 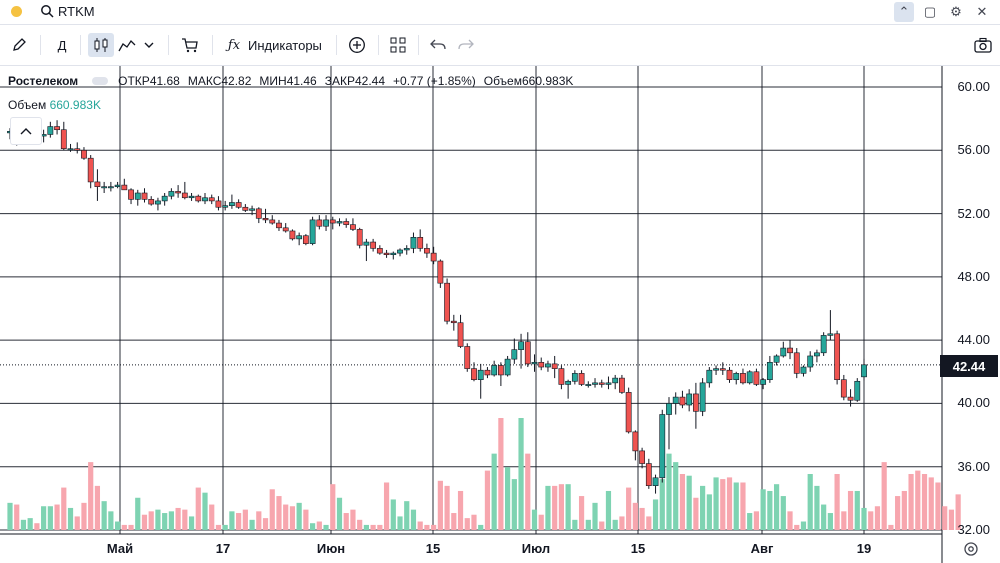 I want to click on legend-toggle, so click(x=100, y=81).